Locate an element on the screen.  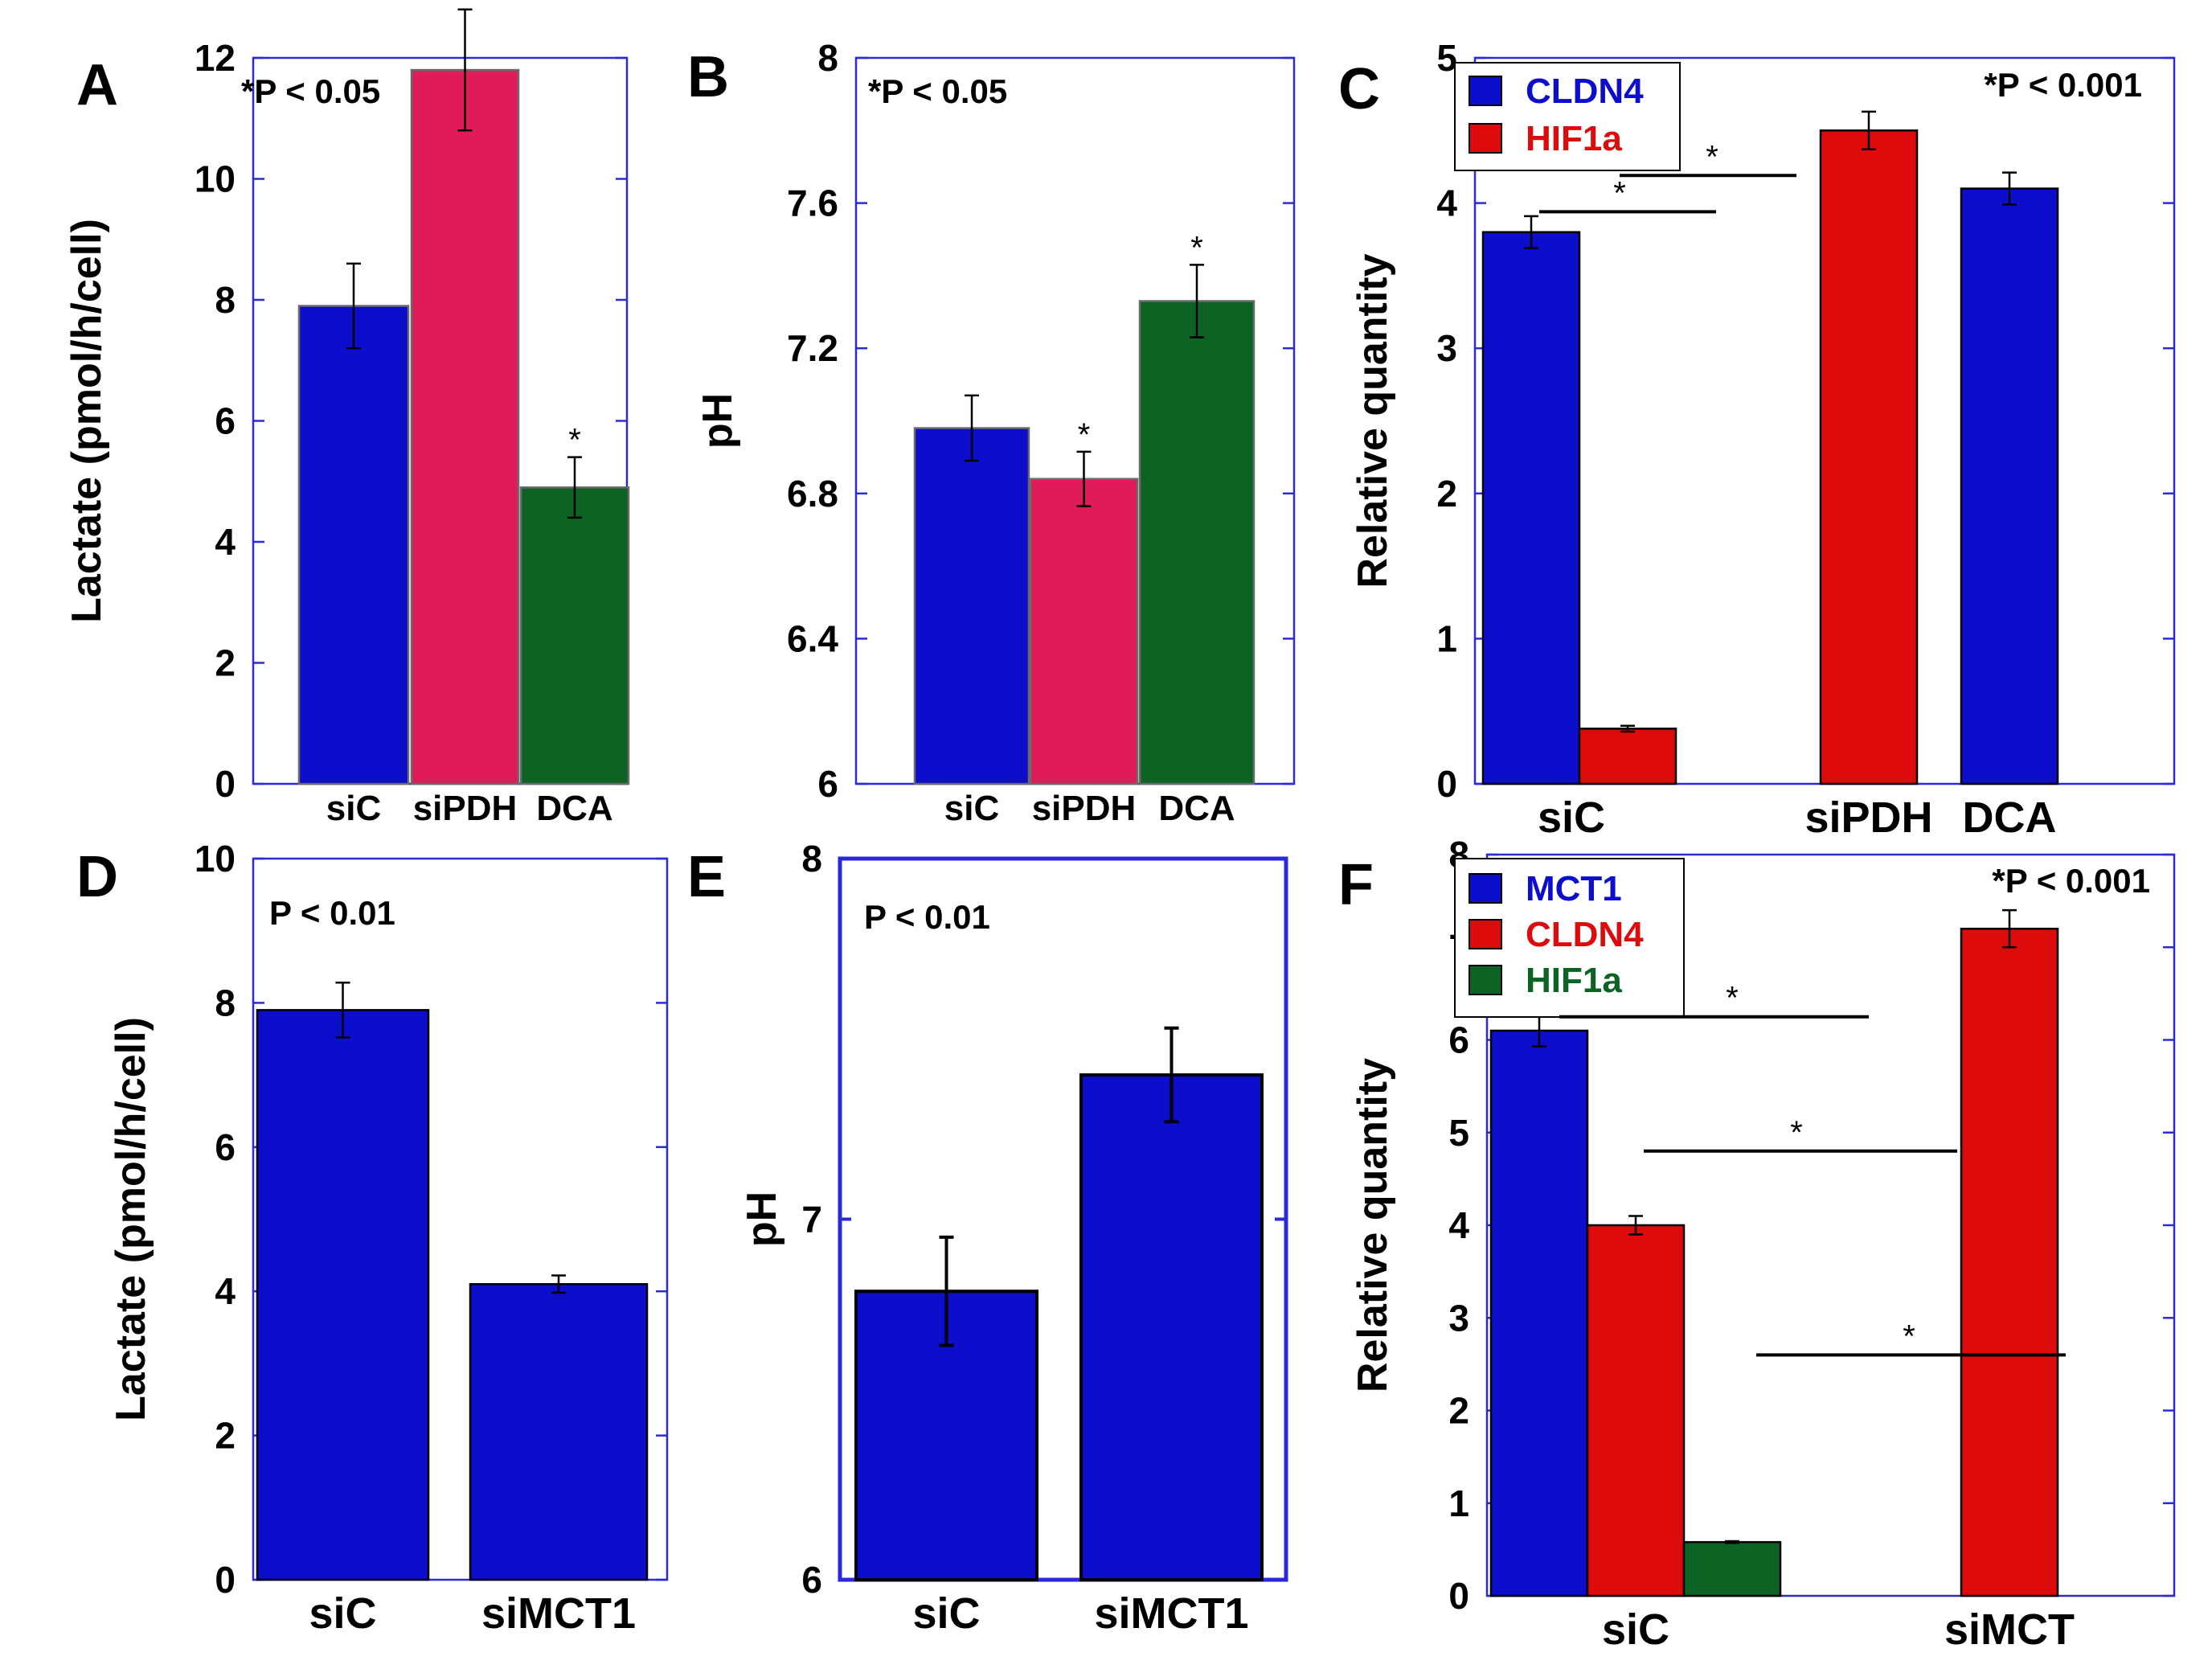
legend: CLDN4 HIF1a is located at coordinates (1567, 116).